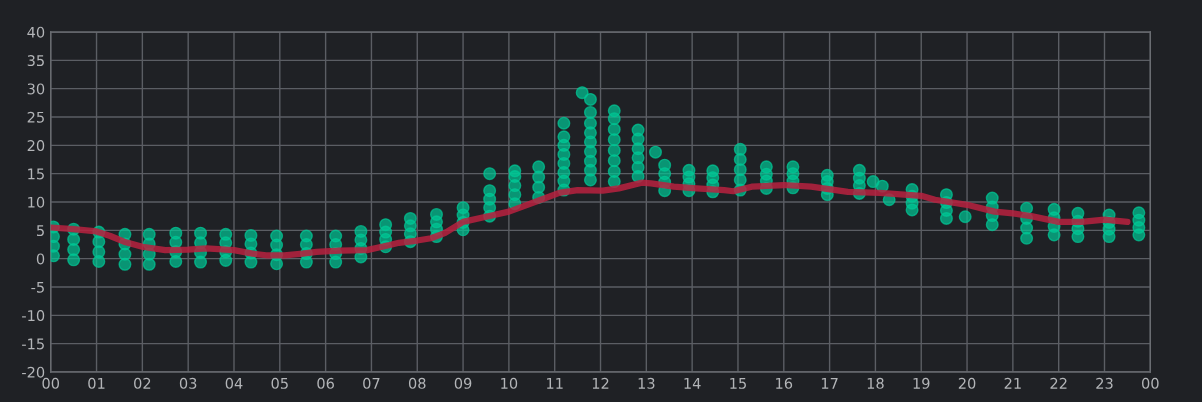  What do you see at coordinates (600, 383) in the screenshot?
I see `x-tick-label: 12` at bounding box center [600, 383].